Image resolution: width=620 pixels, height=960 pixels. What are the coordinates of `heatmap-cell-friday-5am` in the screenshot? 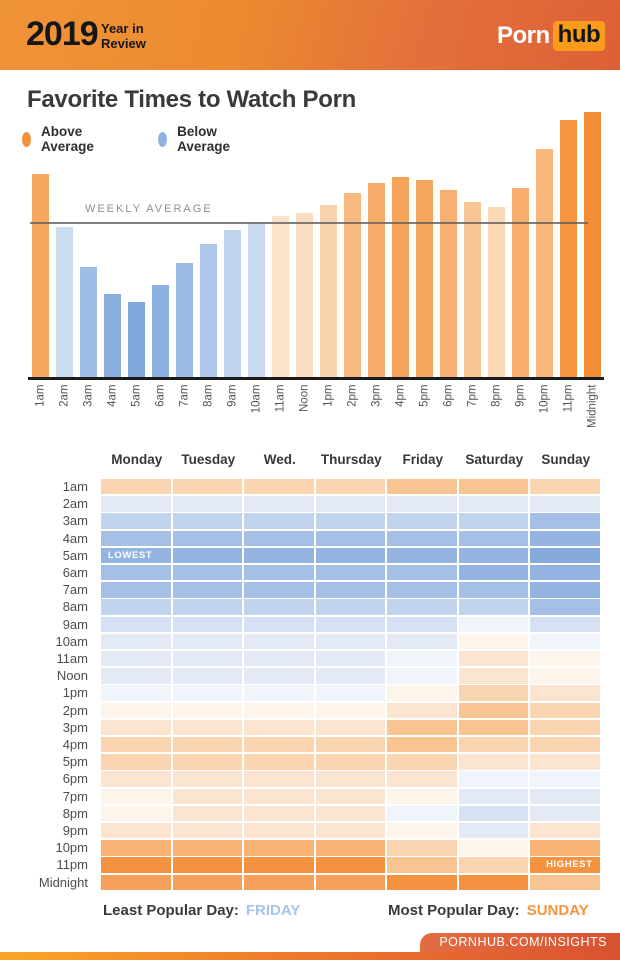 It's located at (422, 555).